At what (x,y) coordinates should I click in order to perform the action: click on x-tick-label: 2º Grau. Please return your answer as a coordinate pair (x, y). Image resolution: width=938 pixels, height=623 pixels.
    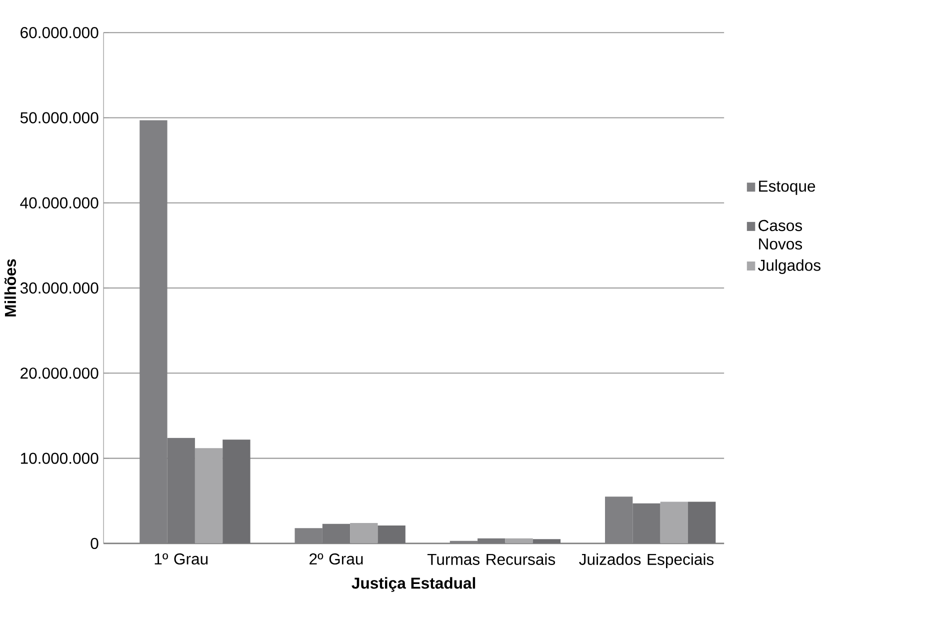
    Looking at the image, I should click on (336, 558).